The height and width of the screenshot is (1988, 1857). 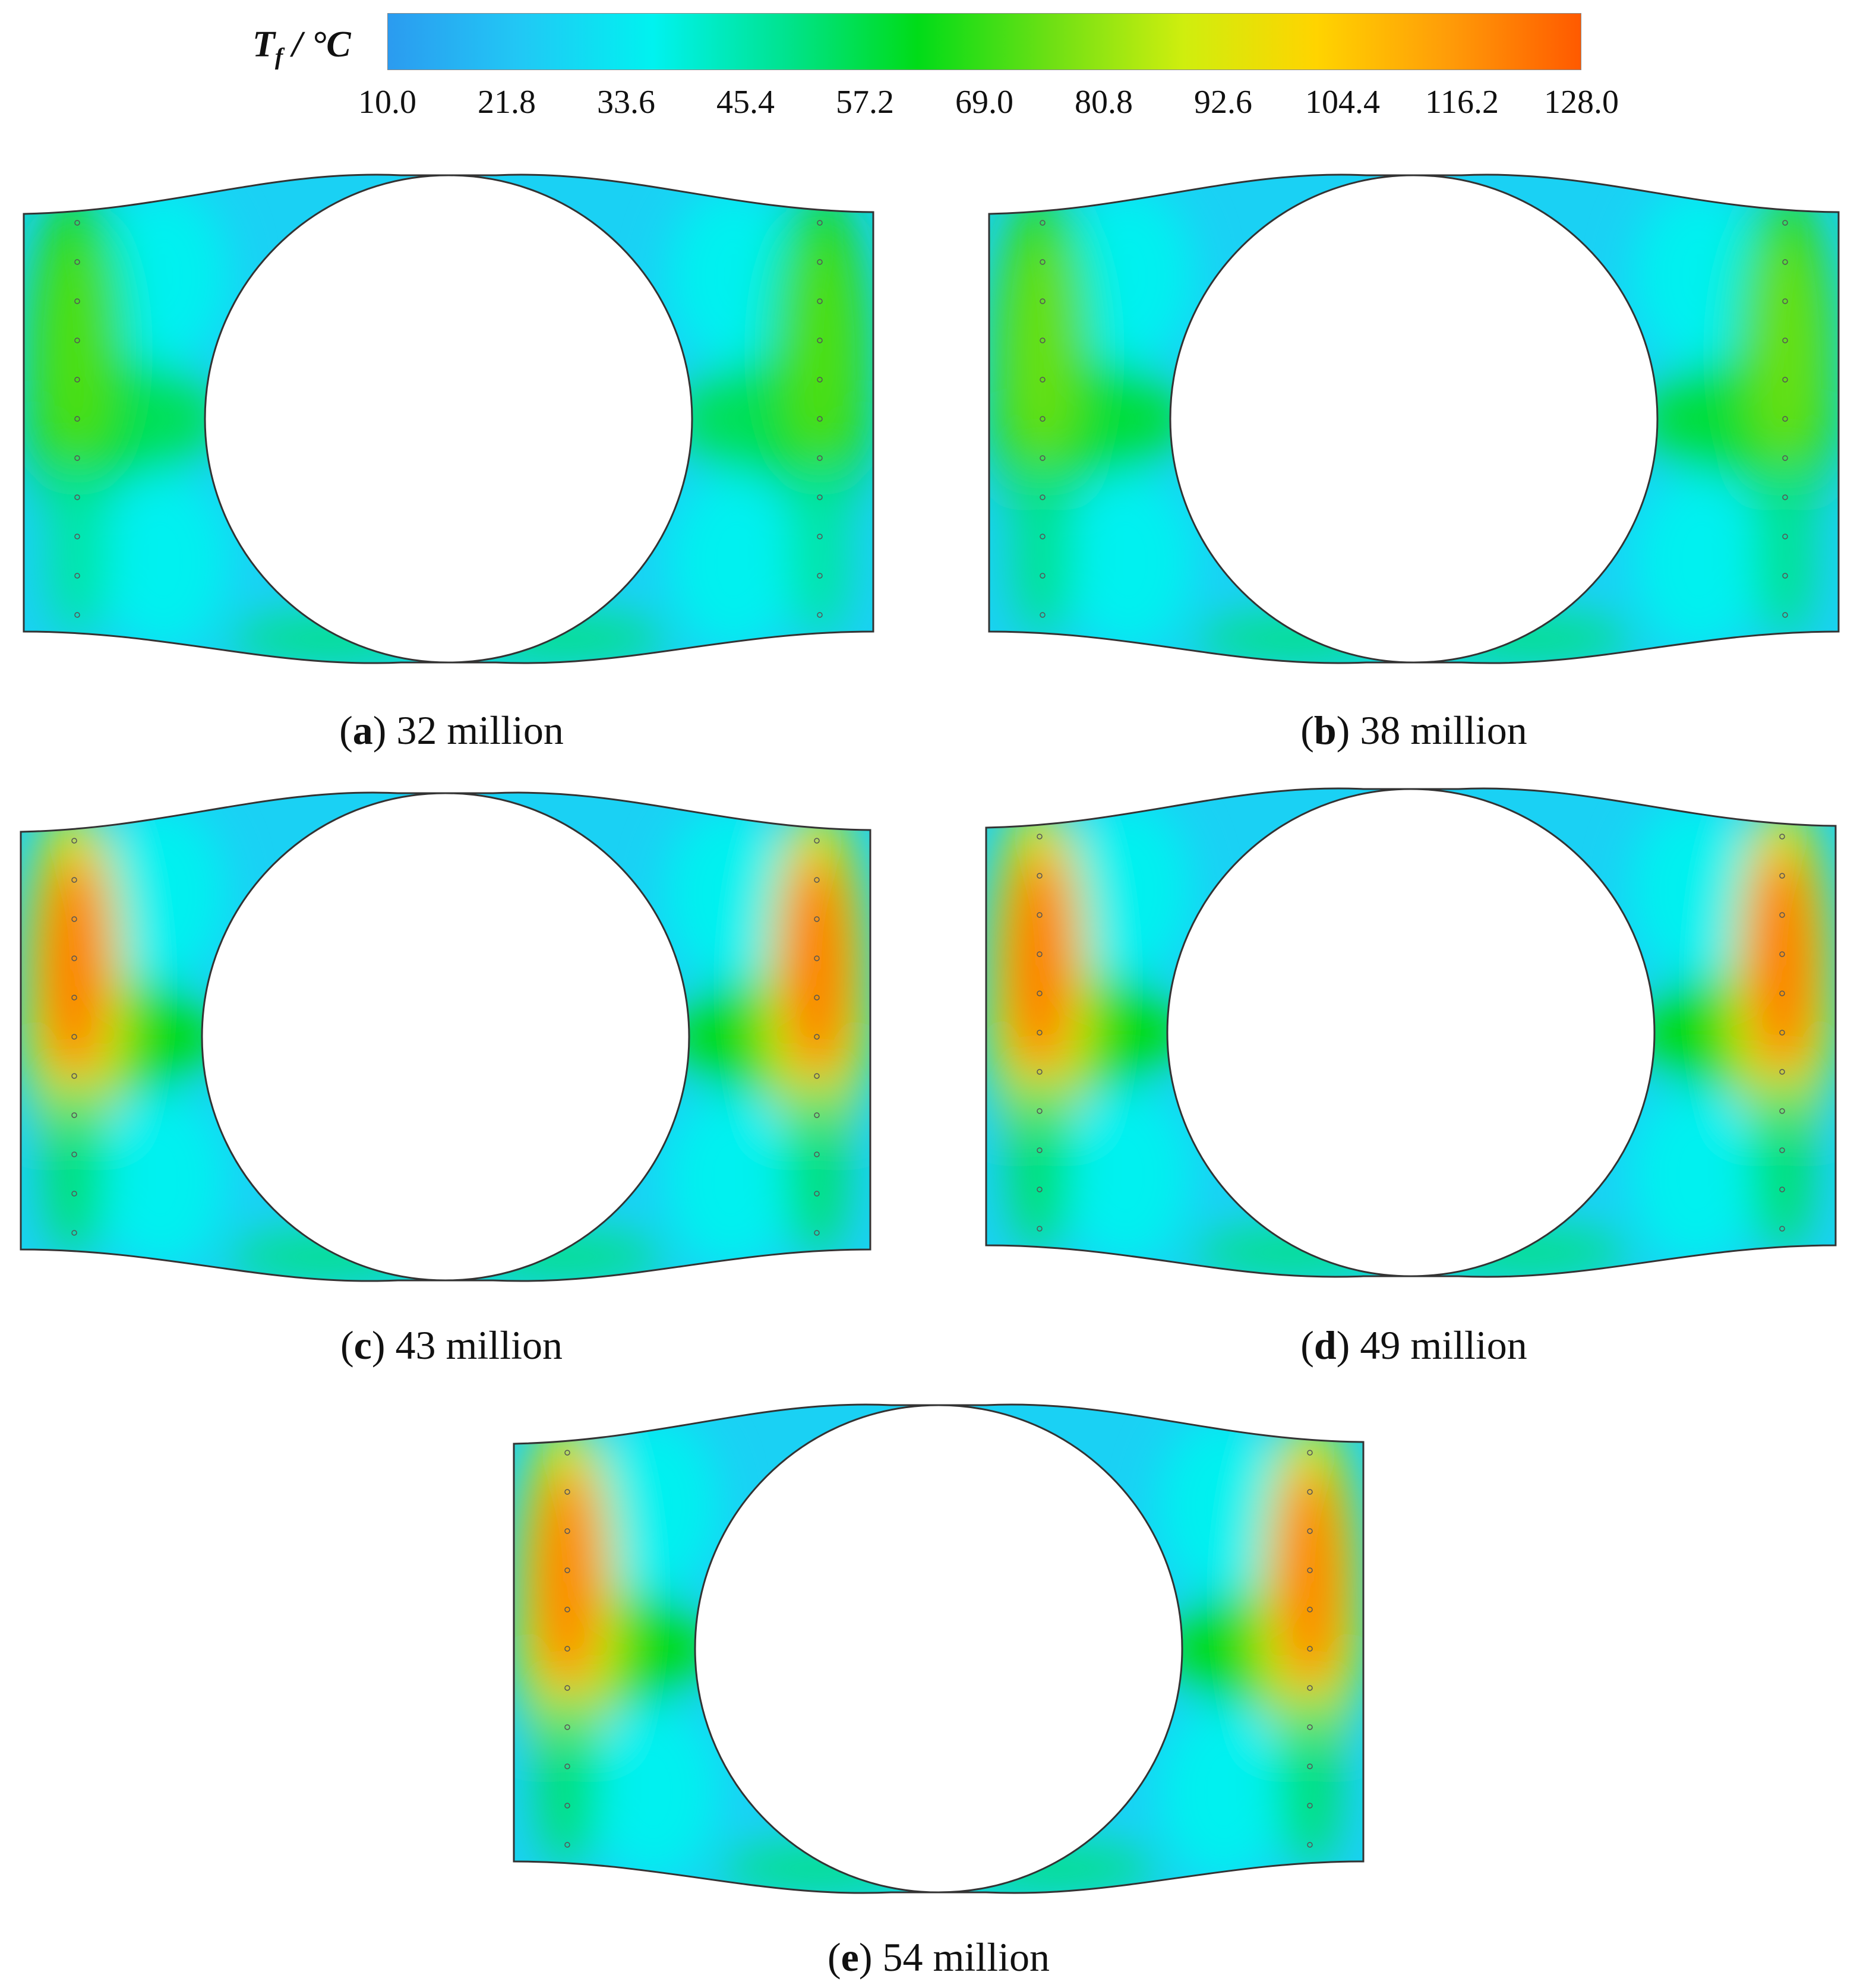 What do you see at coordinates (939, 1648) in the screenshot?
I see `contour-panel-e` at bounding box center [939, 1648].